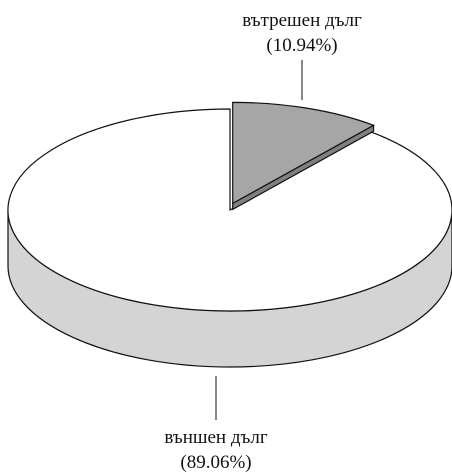 This screenshot has width=452, height=475. I want to click on slice-label-foreign-debt: външен дълг, so click(215, 437).